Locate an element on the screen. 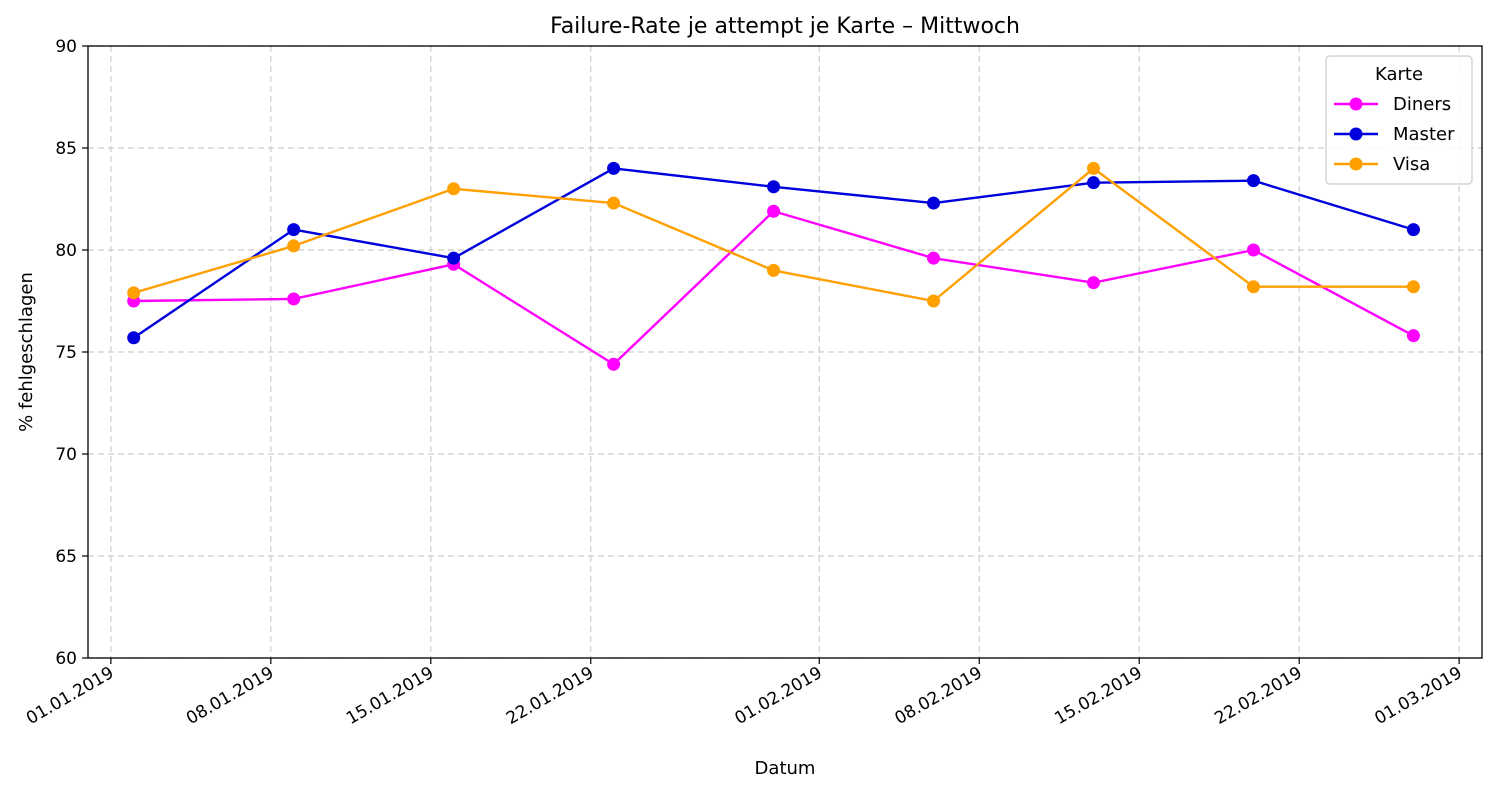  x-tick-label: 08.01.2019 is located at coordinates (230, 696).